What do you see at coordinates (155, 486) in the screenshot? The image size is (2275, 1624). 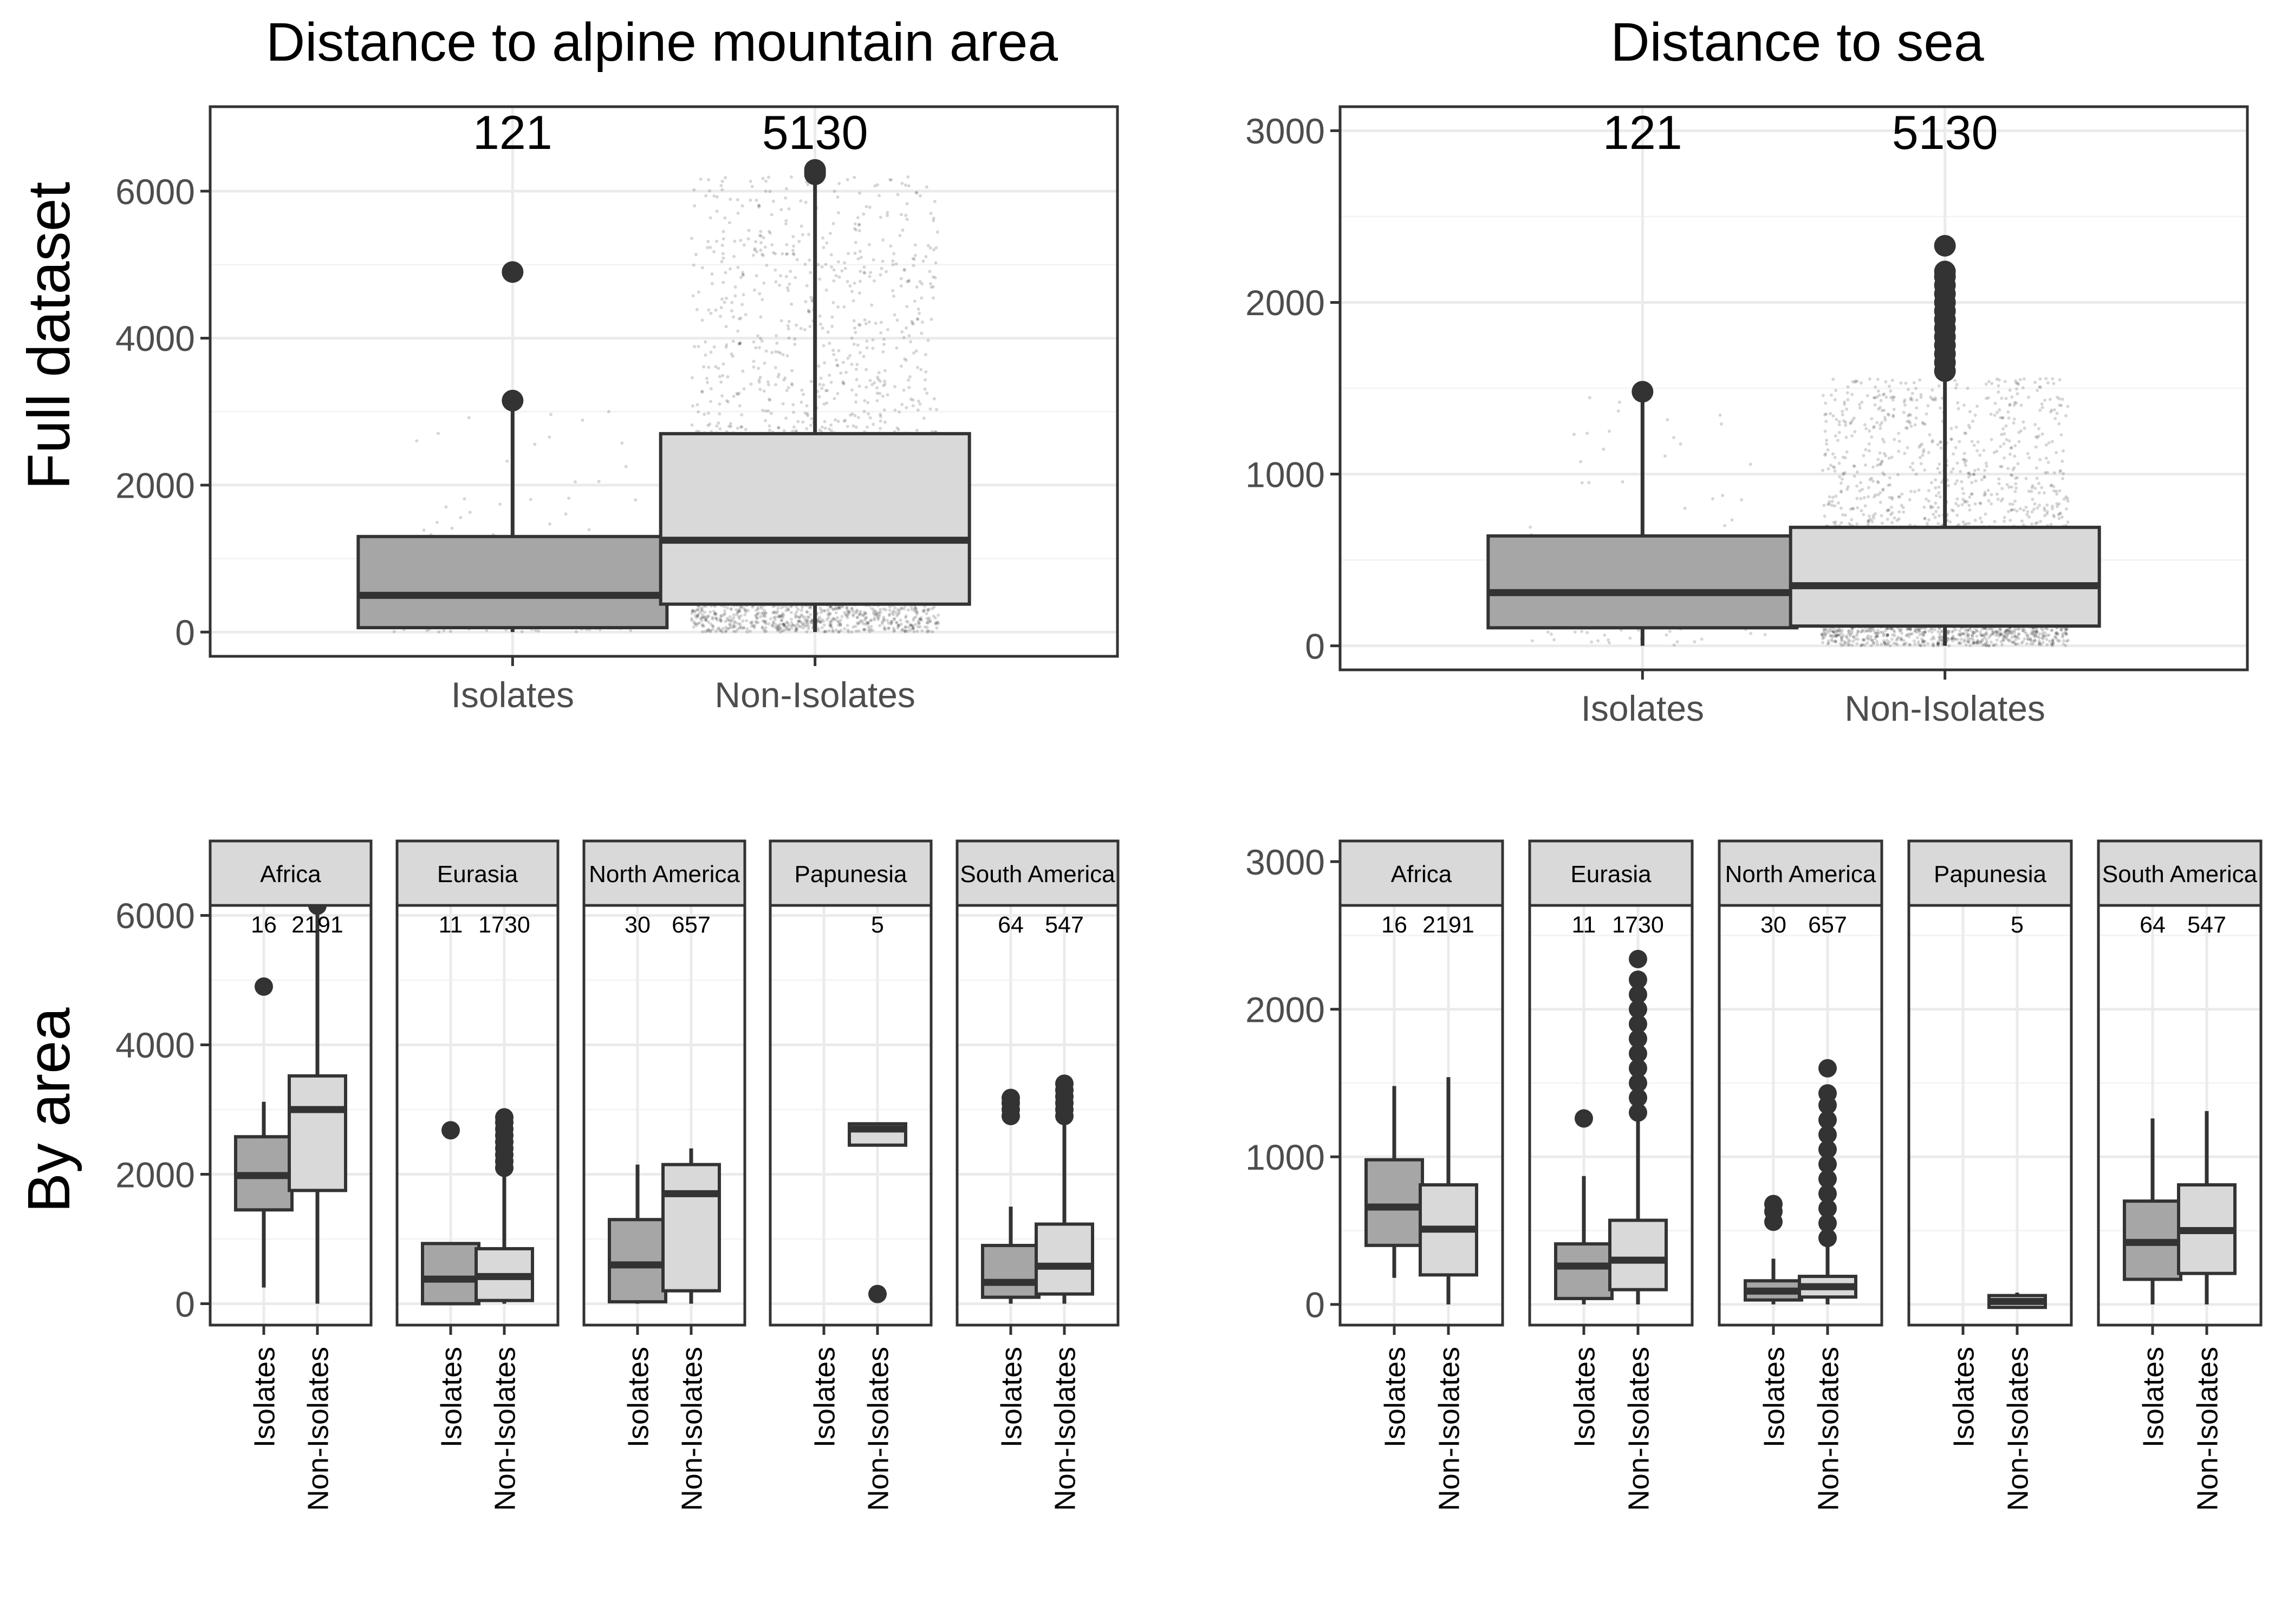 I see `y-tick-label: 2000` at bounding box center [155, 486].